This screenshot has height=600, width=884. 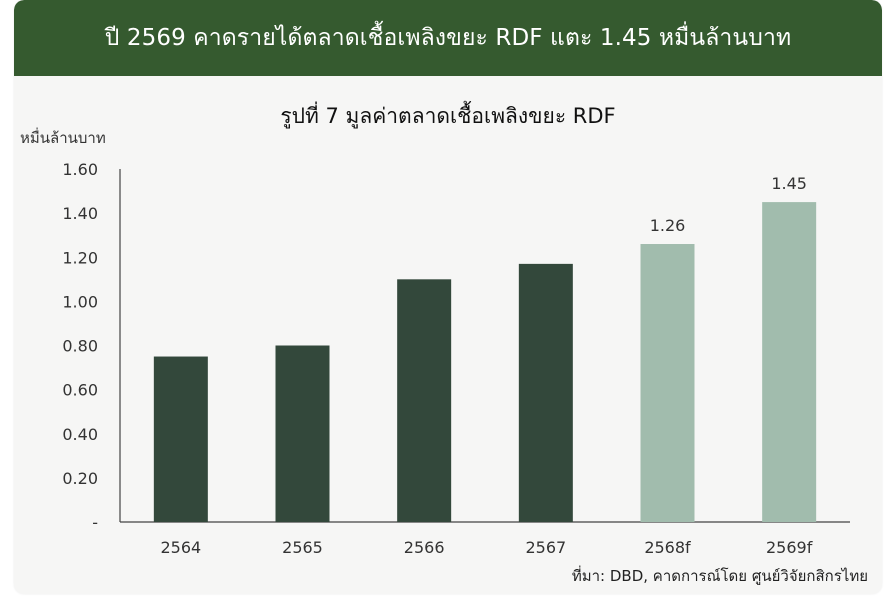 What do you see at coordinates (789, 547) in the screenshot?
I see `x-tick-label: 2569f` at bounding box center [789, 547].